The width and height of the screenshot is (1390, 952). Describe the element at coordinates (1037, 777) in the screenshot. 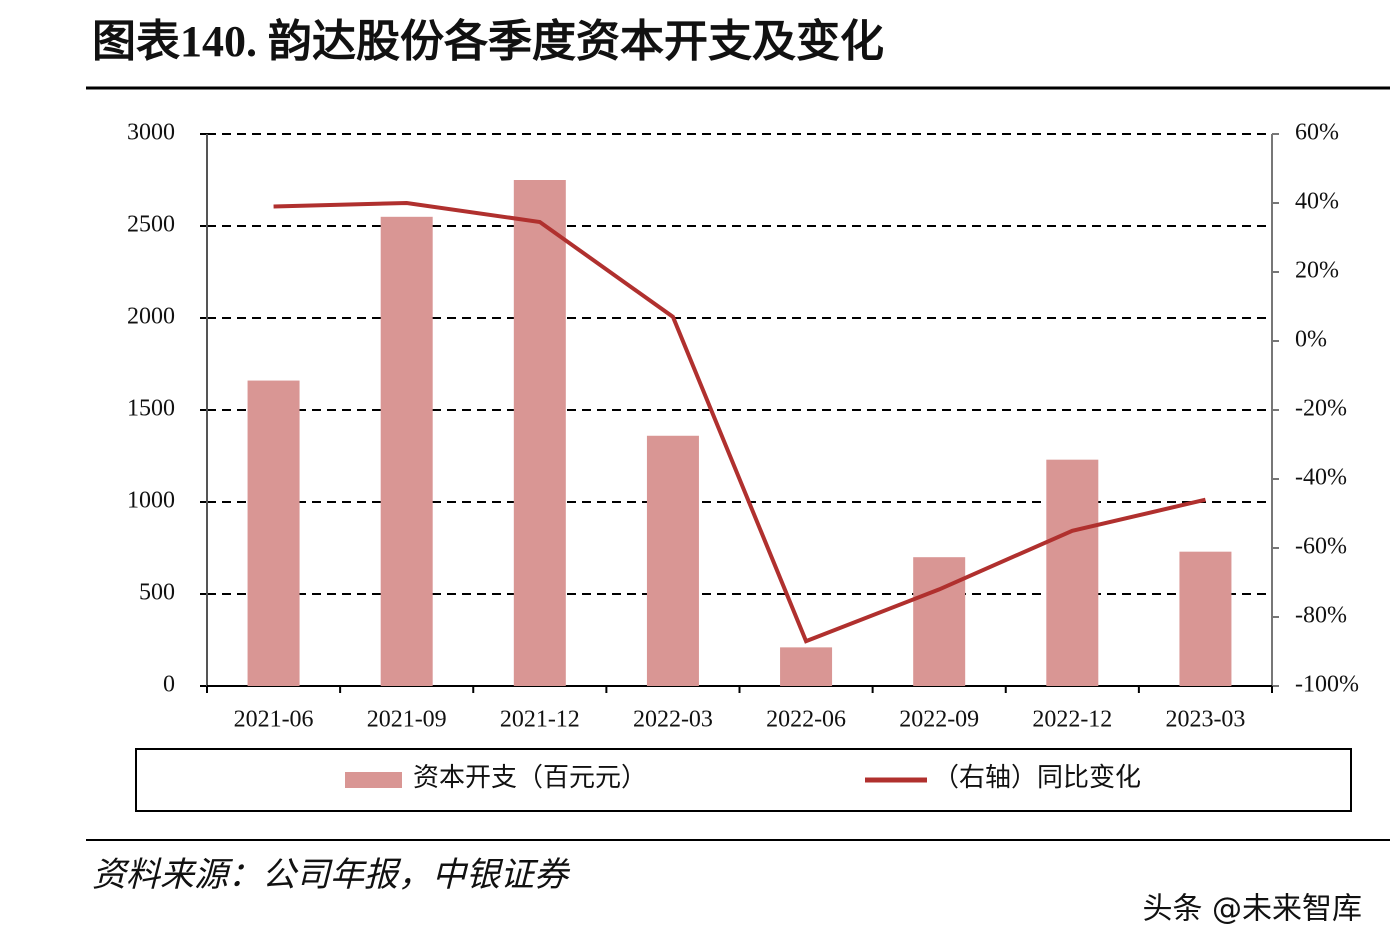

I see `legend-label: （右轴）同比变化` at that location.